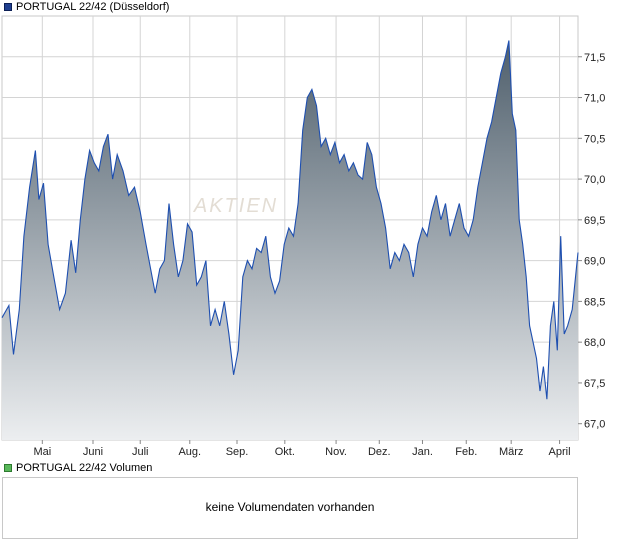 The height and width of the screenshot is (546, 620). I want to click on x-tick-label: Dez., so click(379, 452).